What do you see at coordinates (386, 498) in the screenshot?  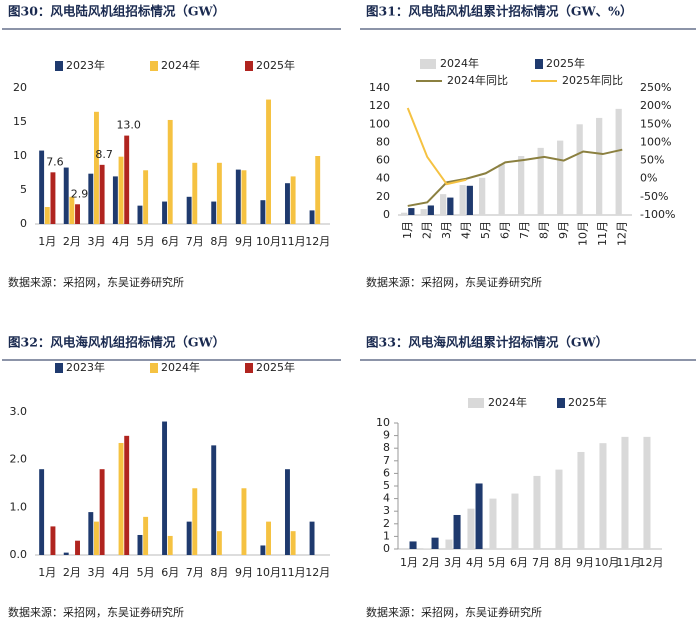 I see `y-tick-label: 4` at bounding box center [386, 498].